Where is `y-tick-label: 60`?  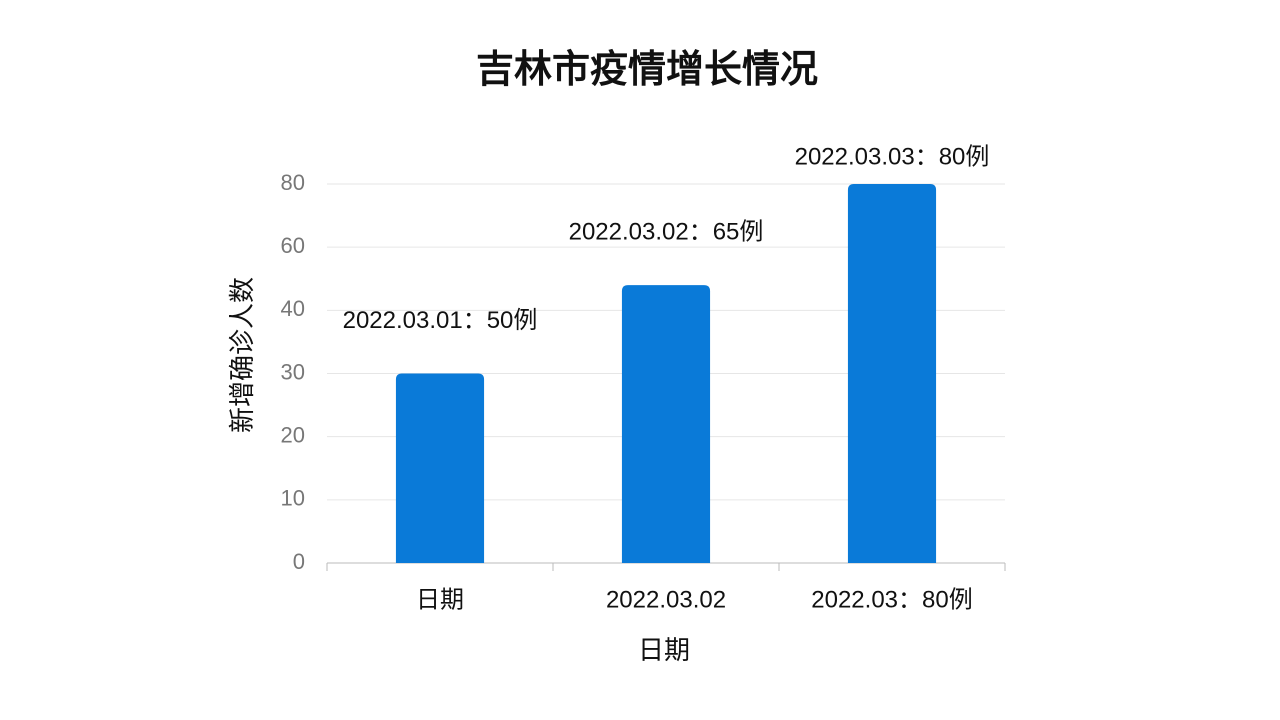 y-tick-label: 60 is located at coordinates (293, 245).